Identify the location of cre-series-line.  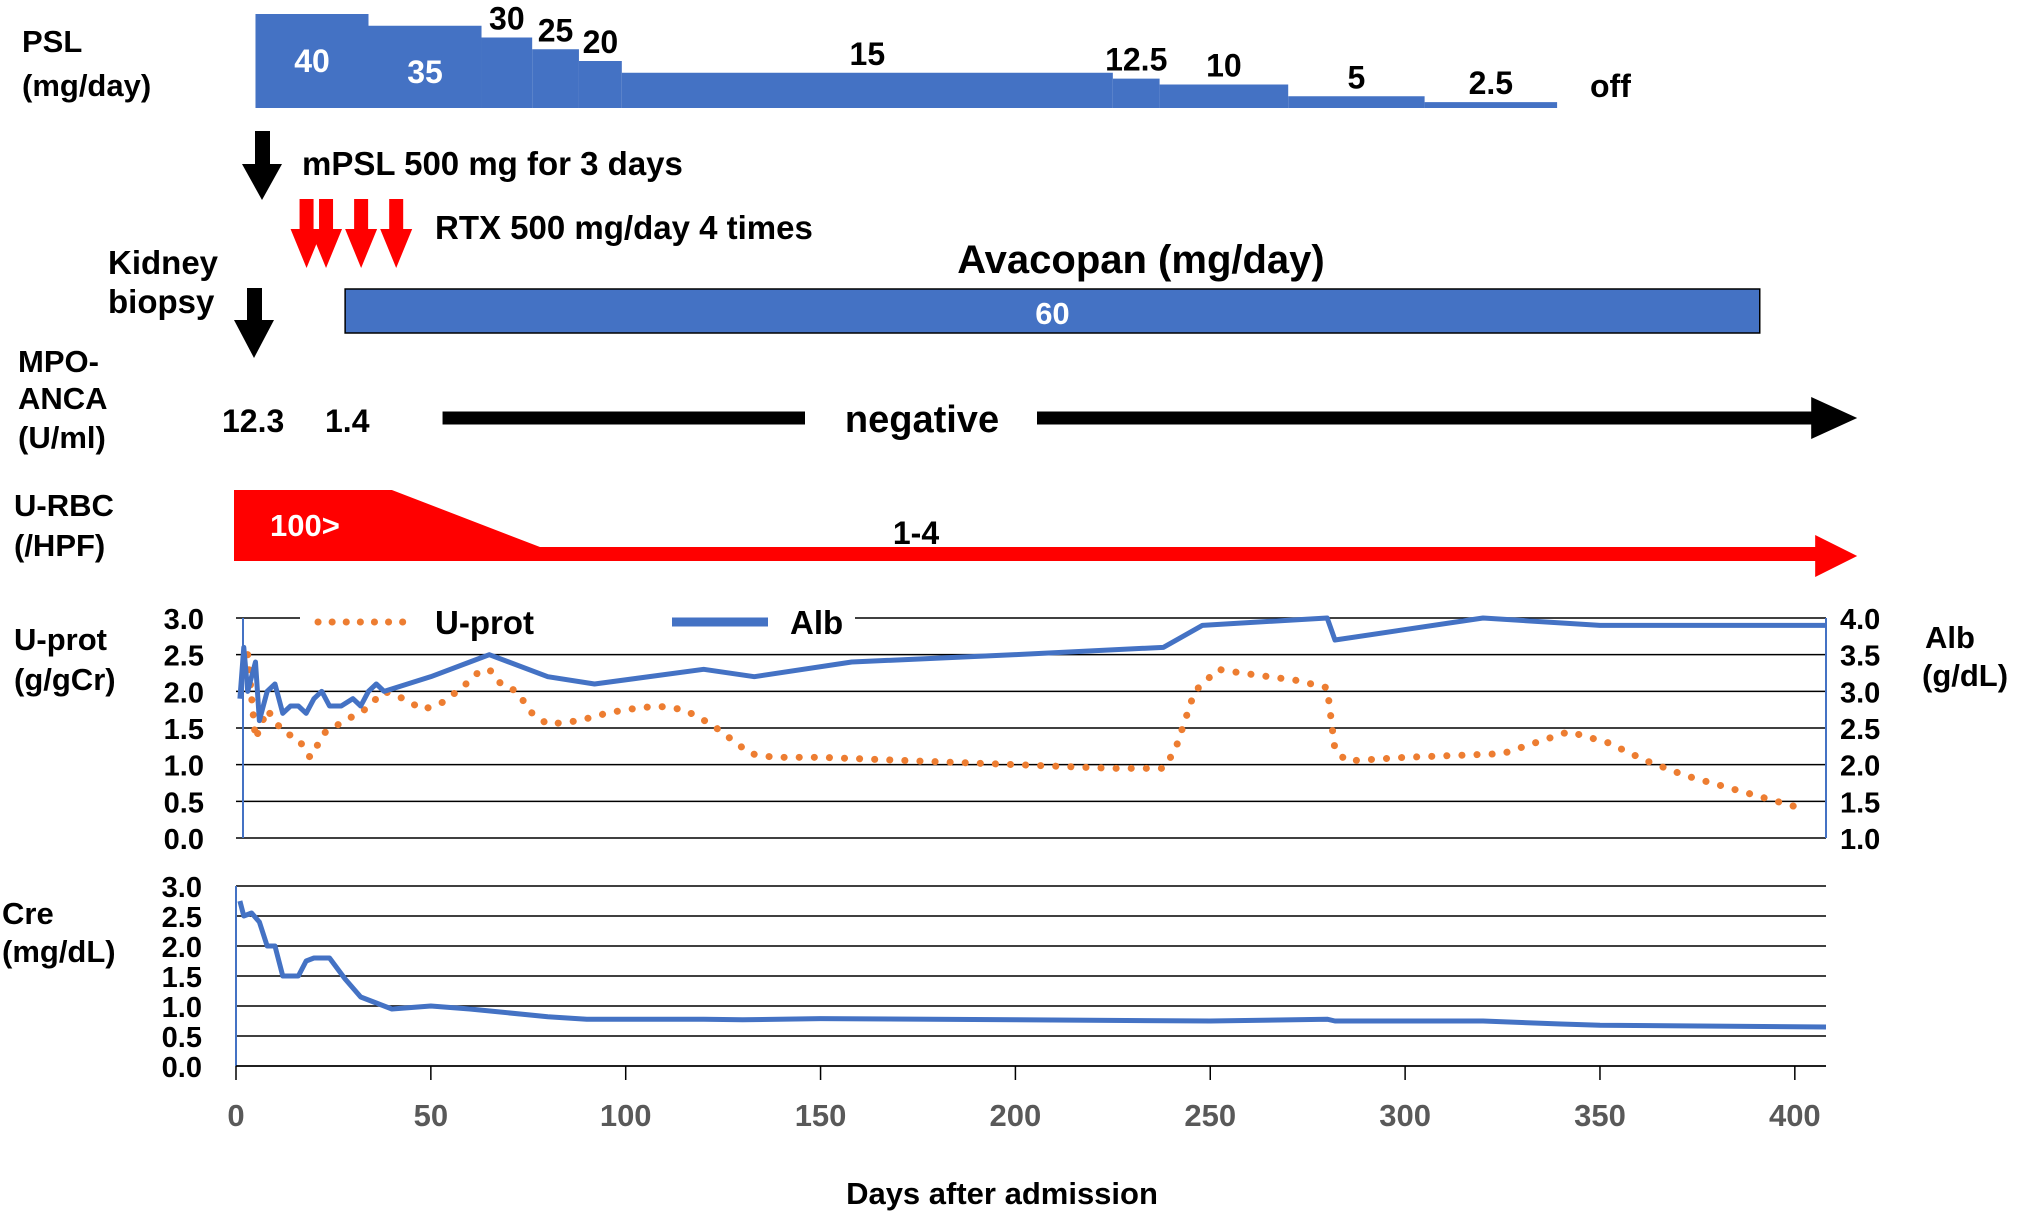
(1032, 965).